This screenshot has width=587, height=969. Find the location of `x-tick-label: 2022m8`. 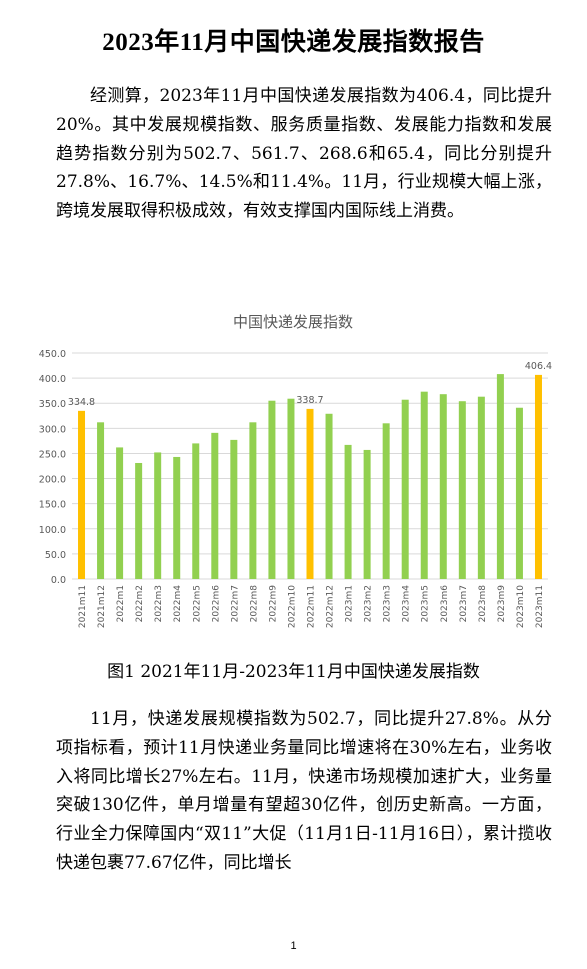

x-tick-label: 2022m8 is located at coordinates (254, 604).